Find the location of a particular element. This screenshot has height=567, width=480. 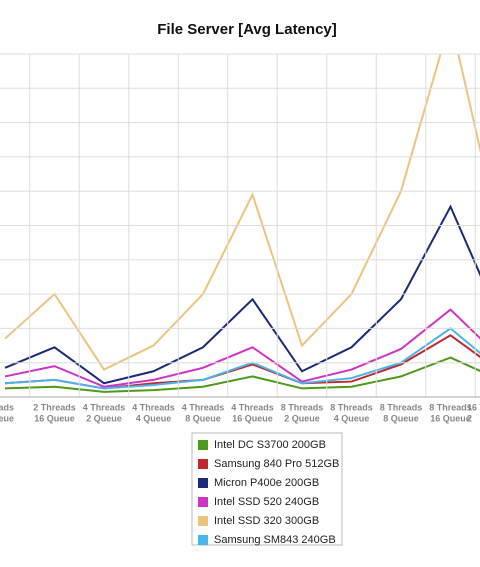

legend-label: Micron P400e 200GB is located at coordinates (266, 483).